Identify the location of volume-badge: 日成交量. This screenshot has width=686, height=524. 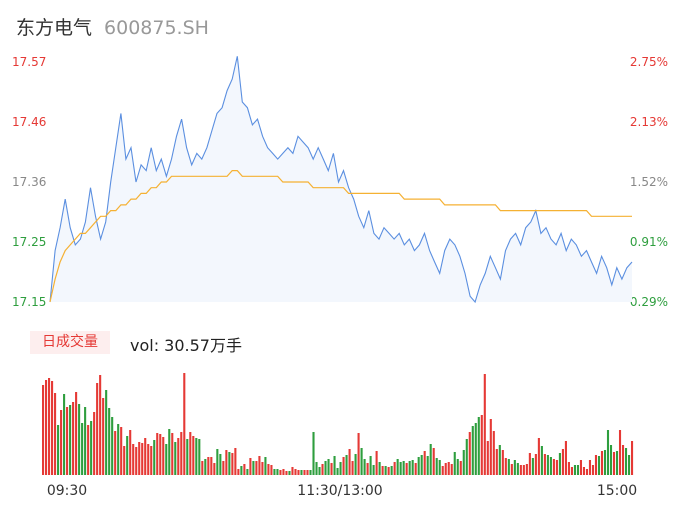
(70, 342).